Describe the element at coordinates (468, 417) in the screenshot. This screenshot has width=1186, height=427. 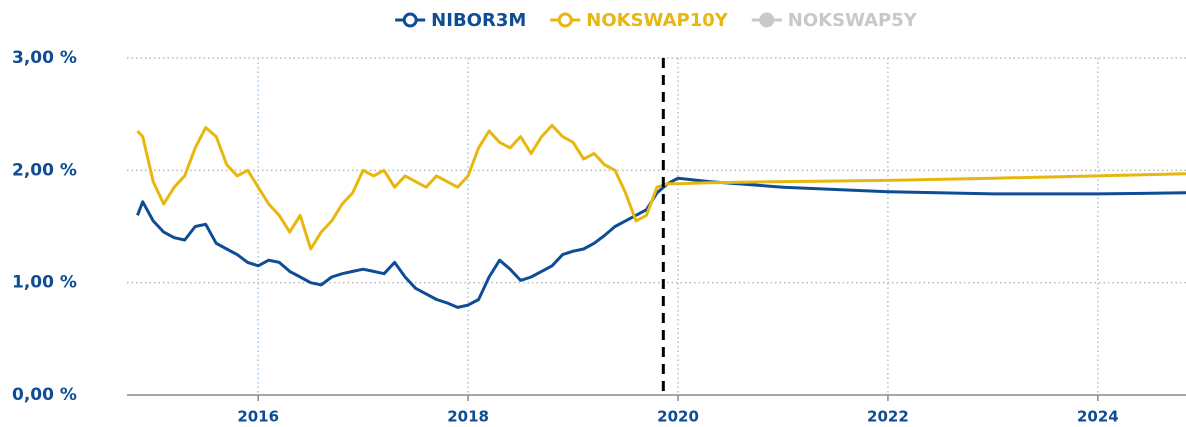
I see `x-tick-label: 2018` at that location.